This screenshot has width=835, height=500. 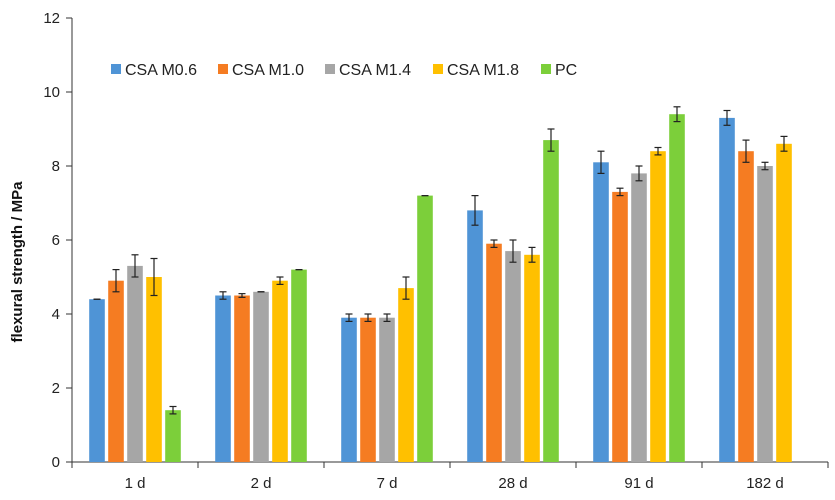 What do you see at coordinates (658, 306) in the screenshot?
I see `bar: CSA M1.8 91 d: 8.4` at bounding box center [658, 306].